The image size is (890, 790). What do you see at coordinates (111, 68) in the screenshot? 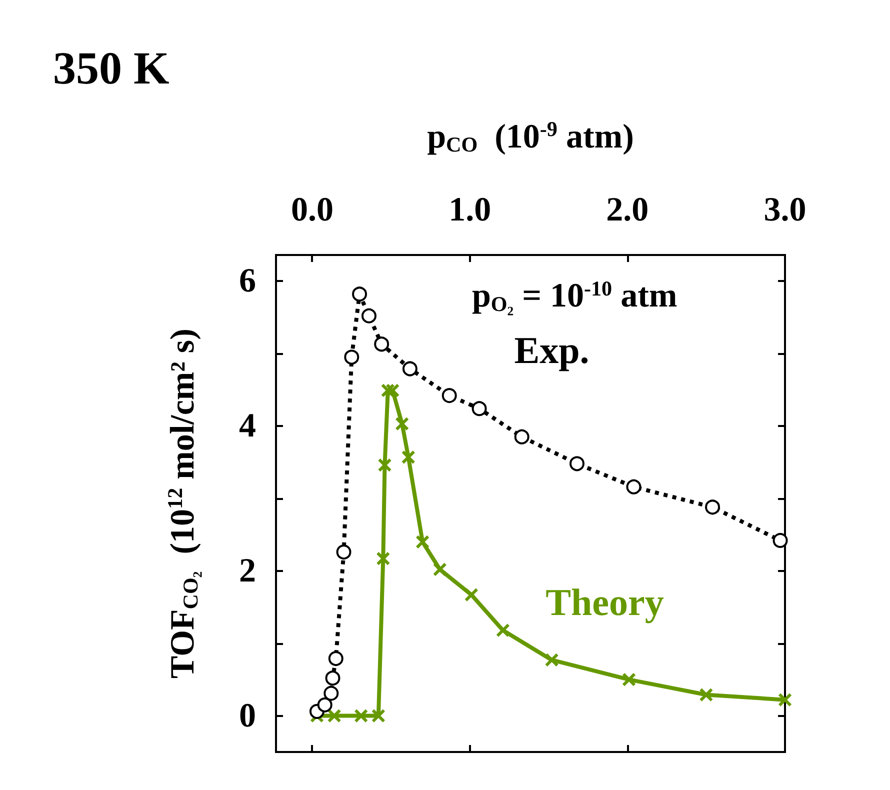
I see `chart-title: 350 K` at bounding box center [111, 68].